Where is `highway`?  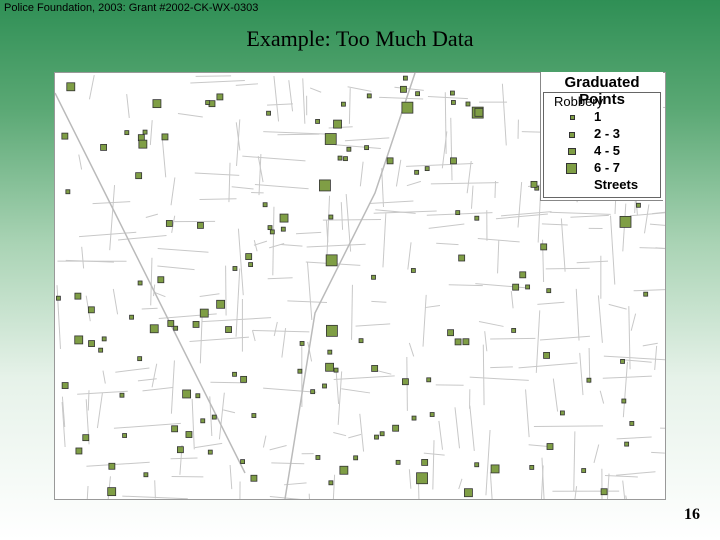
highway is located at coordinates (350, 286).